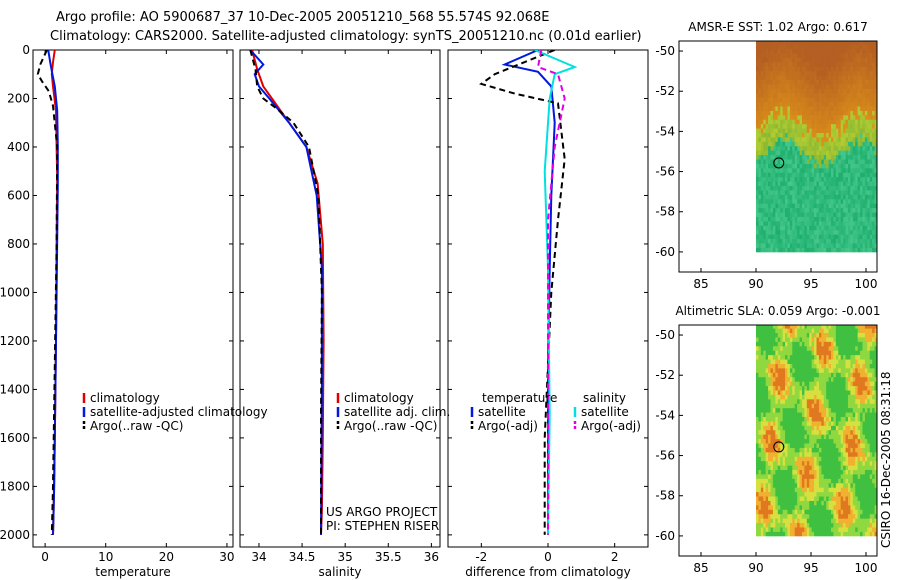 This screenshot has width=900, height=580. Describe the element at coordinates (125, 398) in the screenshot. I see `temperature-legend-label: climatology` at that location.